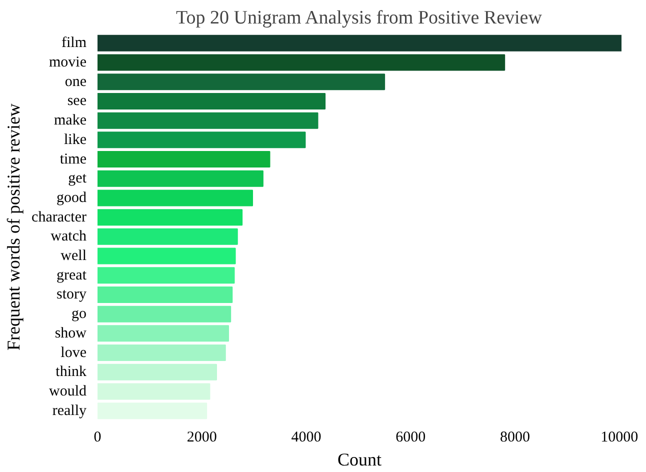 Image resolution: width=646 pixels, height=472 pixels. I want to click on y-tick-label: watch, so click(68, 236).